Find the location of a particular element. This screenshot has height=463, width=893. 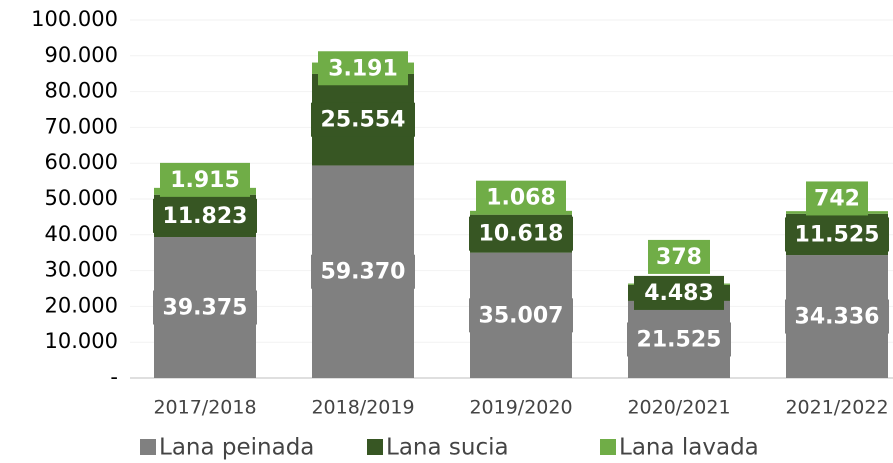

data-label: 34.336 is located at coordinates (837, 317).